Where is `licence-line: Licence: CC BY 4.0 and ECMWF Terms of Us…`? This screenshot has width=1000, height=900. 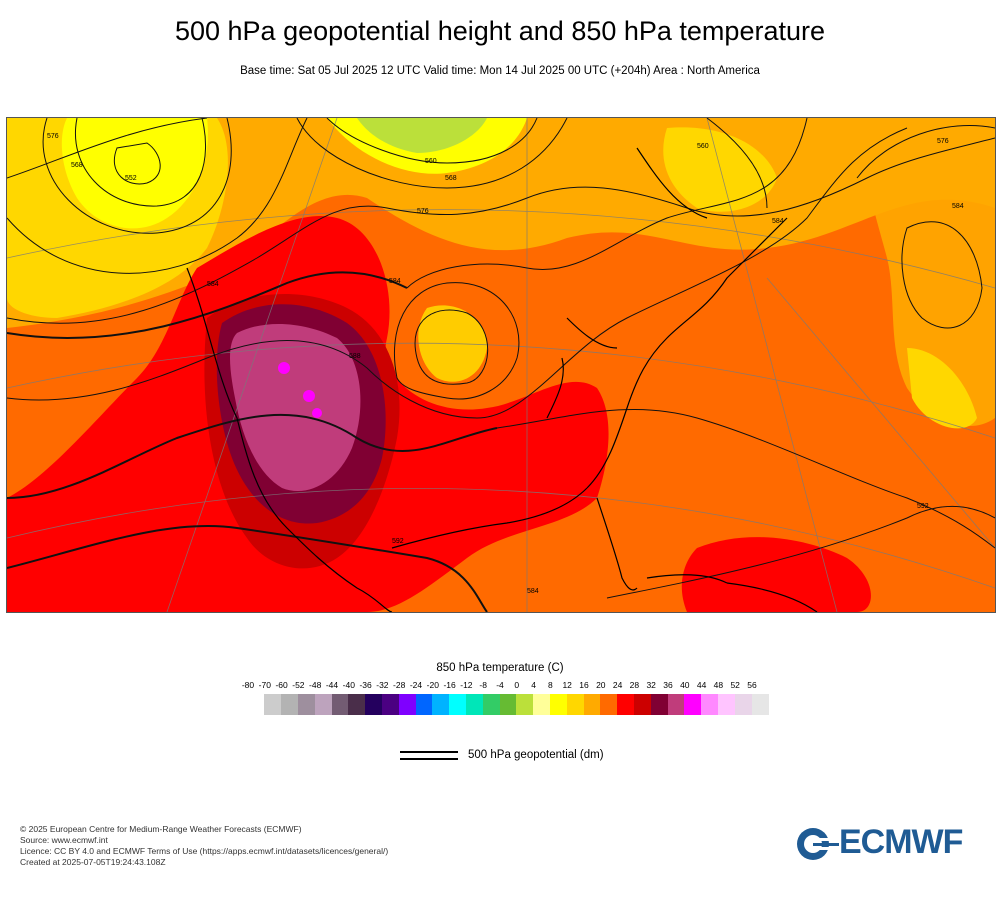
licence-line: Licence: CC BY 4.0 and ECMWF Terms of Us… is located at coordinates (204, 851).